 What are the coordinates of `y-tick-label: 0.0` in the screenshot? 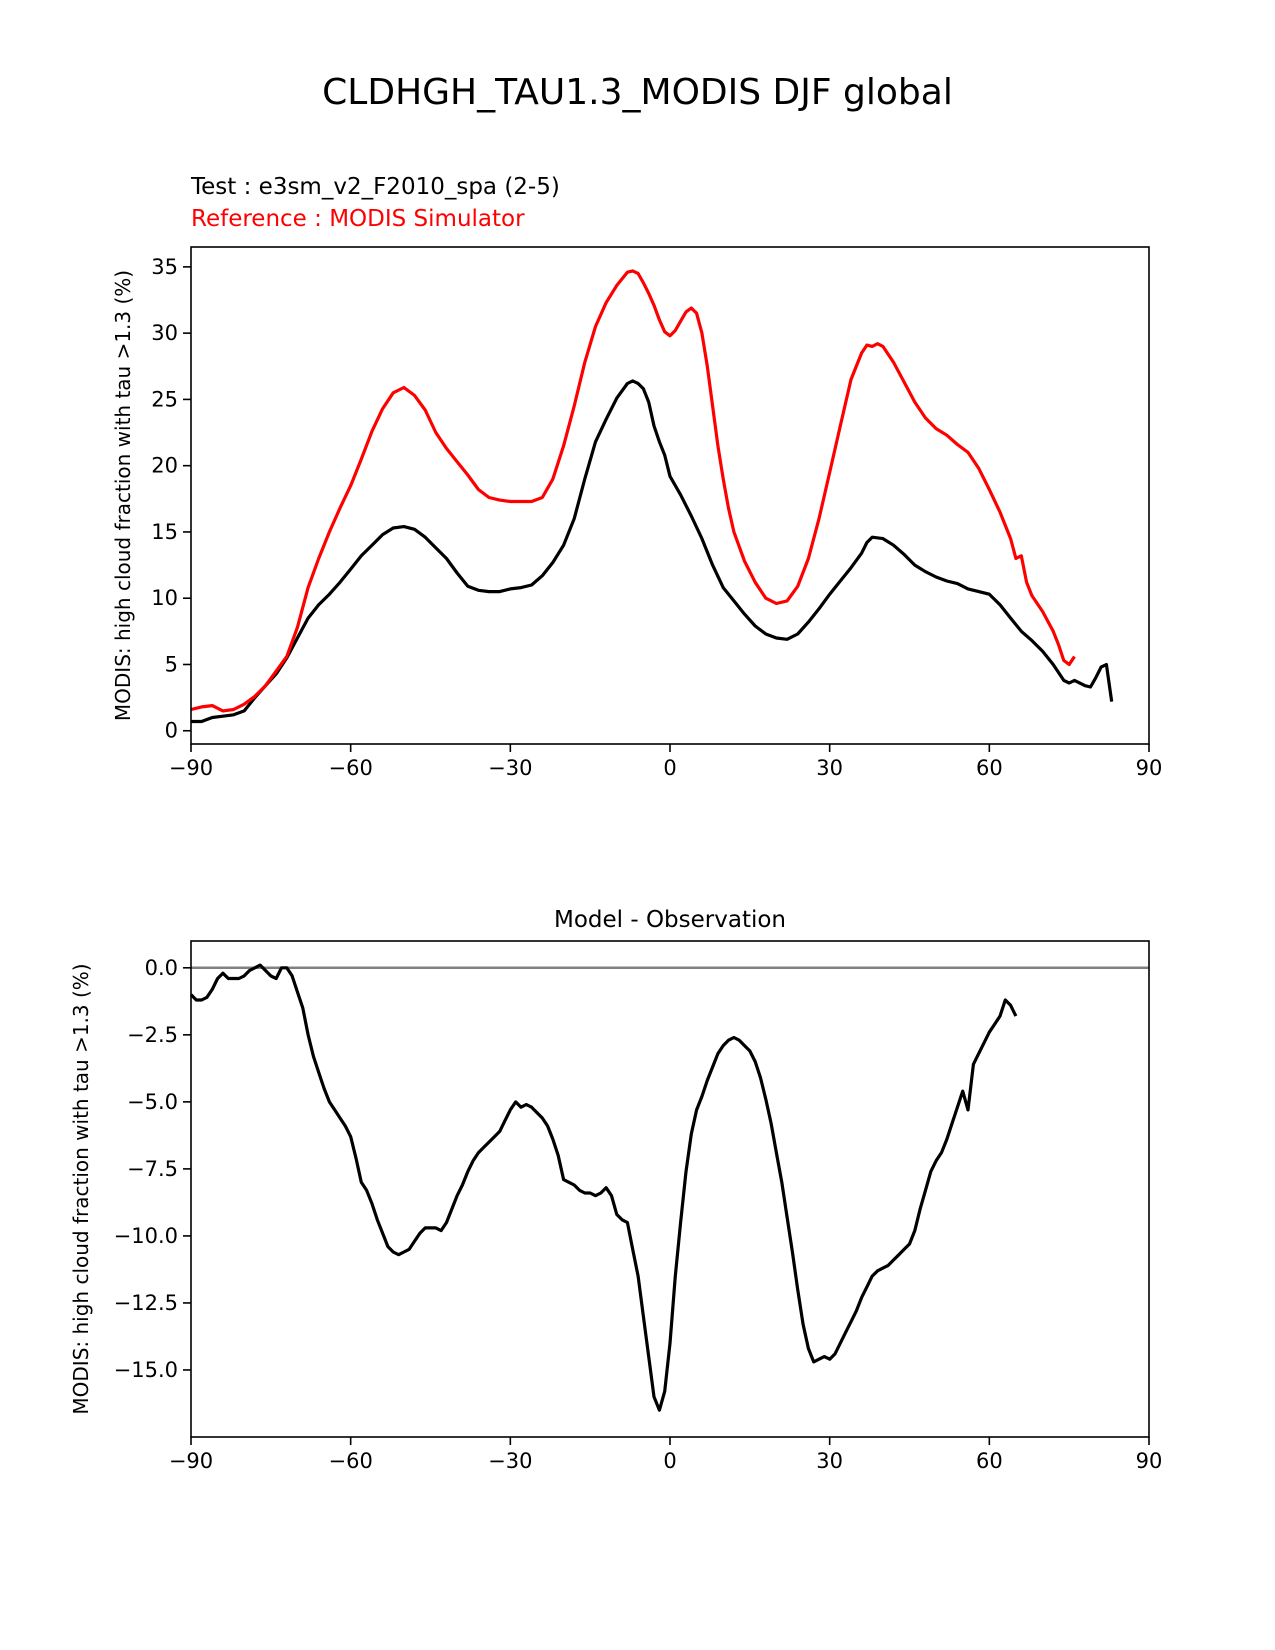 It's located at (161, 968).